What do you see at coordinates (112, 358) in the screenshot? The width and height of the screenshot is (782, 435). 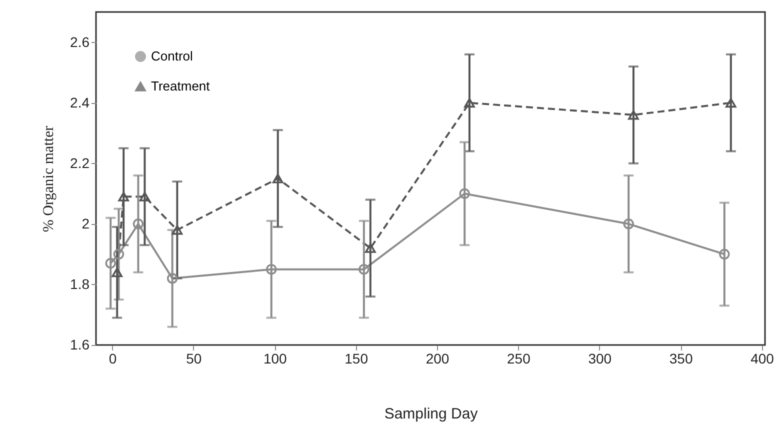 I see `x-tick-label: 0` at bounding box center [112, 358].